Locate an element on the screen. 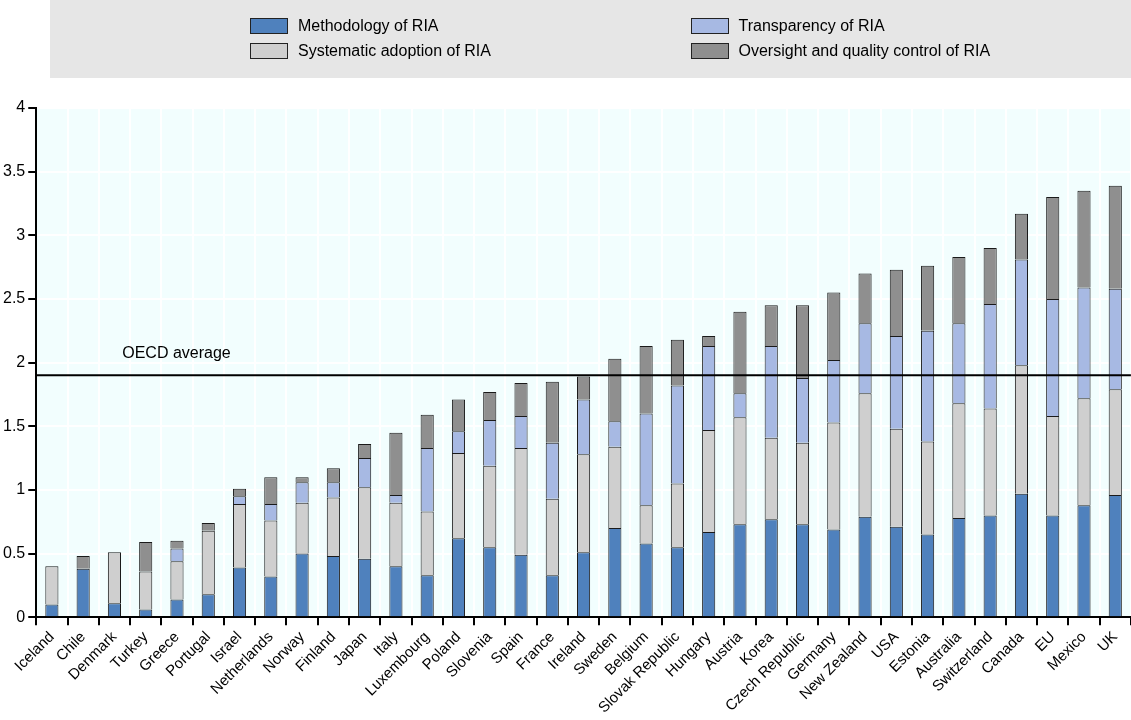  legend-label: Transparency of RIA is located at coordinates (811, 25).